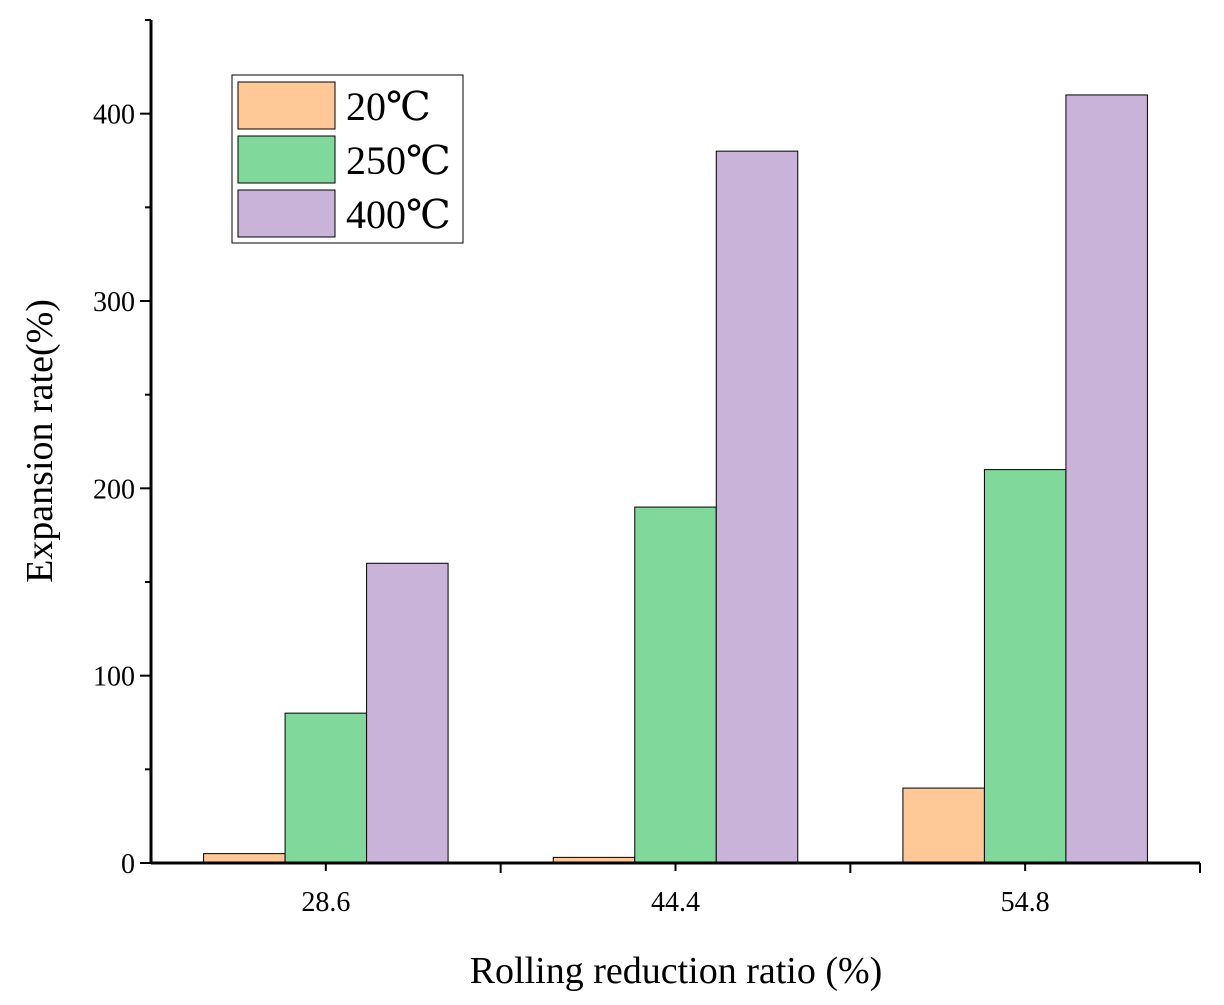 The image size is (1224, 1005). I want to click on legend: 20℃ 250℃ 400℃, so click(347, 159).